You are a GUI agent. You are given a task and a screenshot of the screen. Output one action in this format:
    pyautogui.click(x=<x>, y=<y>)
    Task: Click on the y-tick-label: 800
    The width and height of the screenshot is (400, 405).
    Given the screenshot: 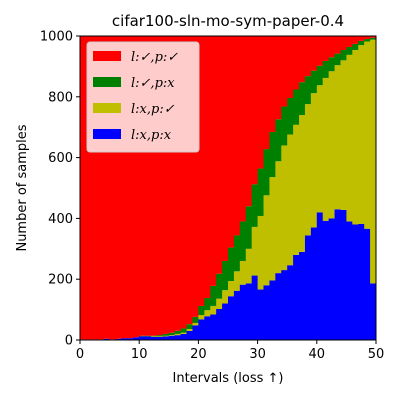 What is the action you would take?
    pyautogui.click(x=60, y=97)
    